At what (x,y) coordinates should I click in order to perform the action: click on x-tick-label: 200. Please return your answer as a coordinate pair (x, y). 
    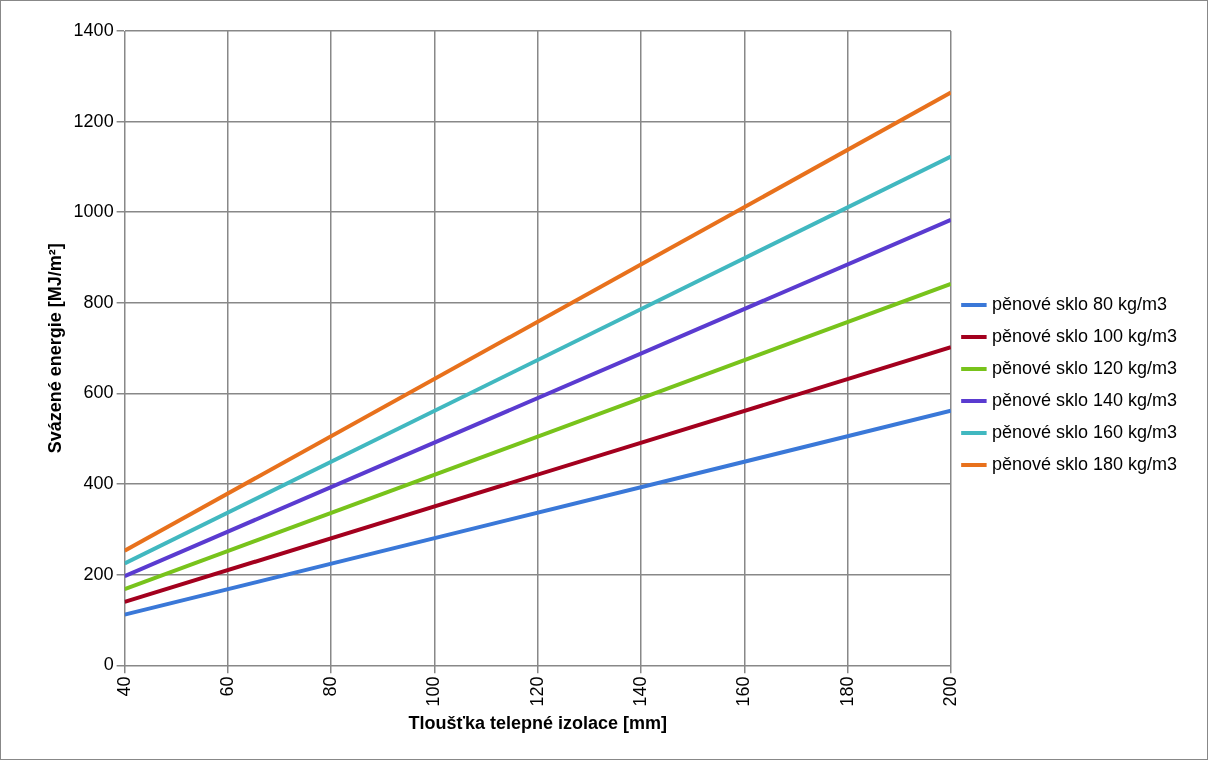
    Looking at the image, I should click on (949, 691).